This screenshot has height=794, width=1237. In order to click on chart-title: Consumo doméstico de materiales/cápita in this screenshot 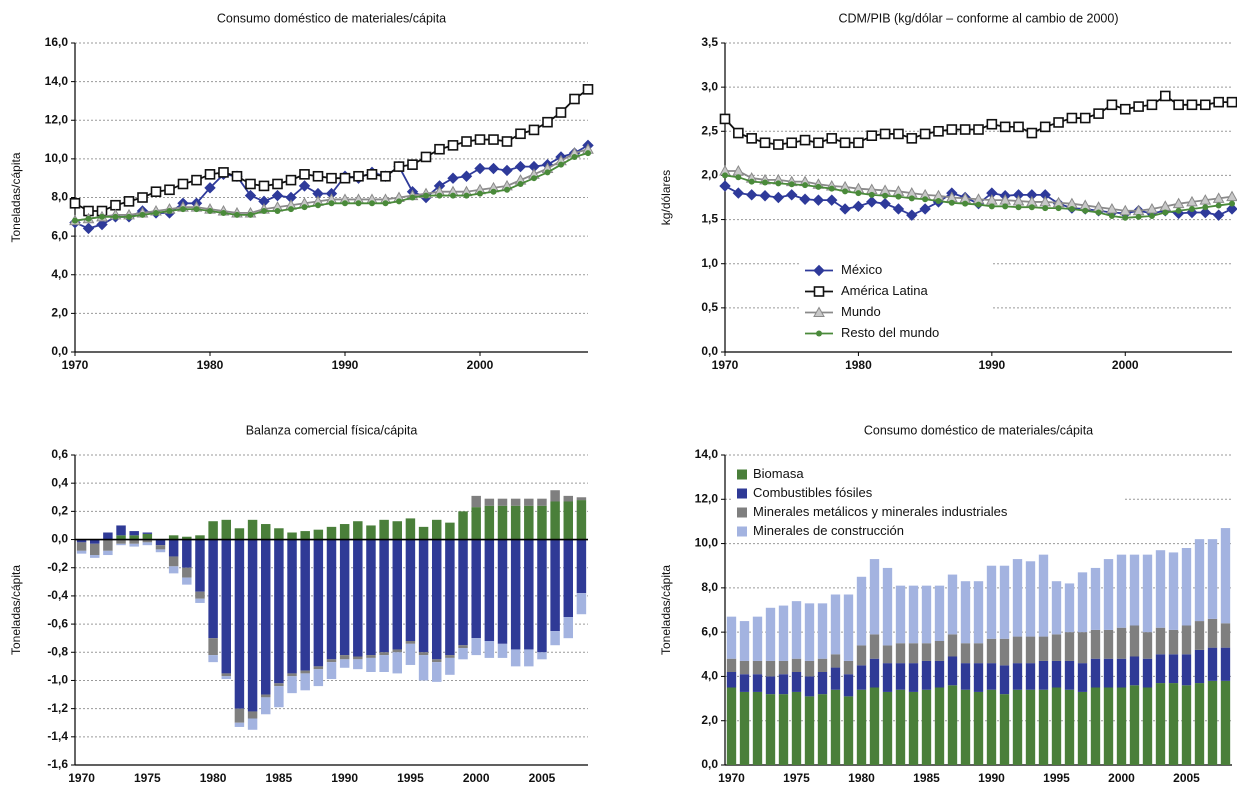, I will do `click(331, 18)`.